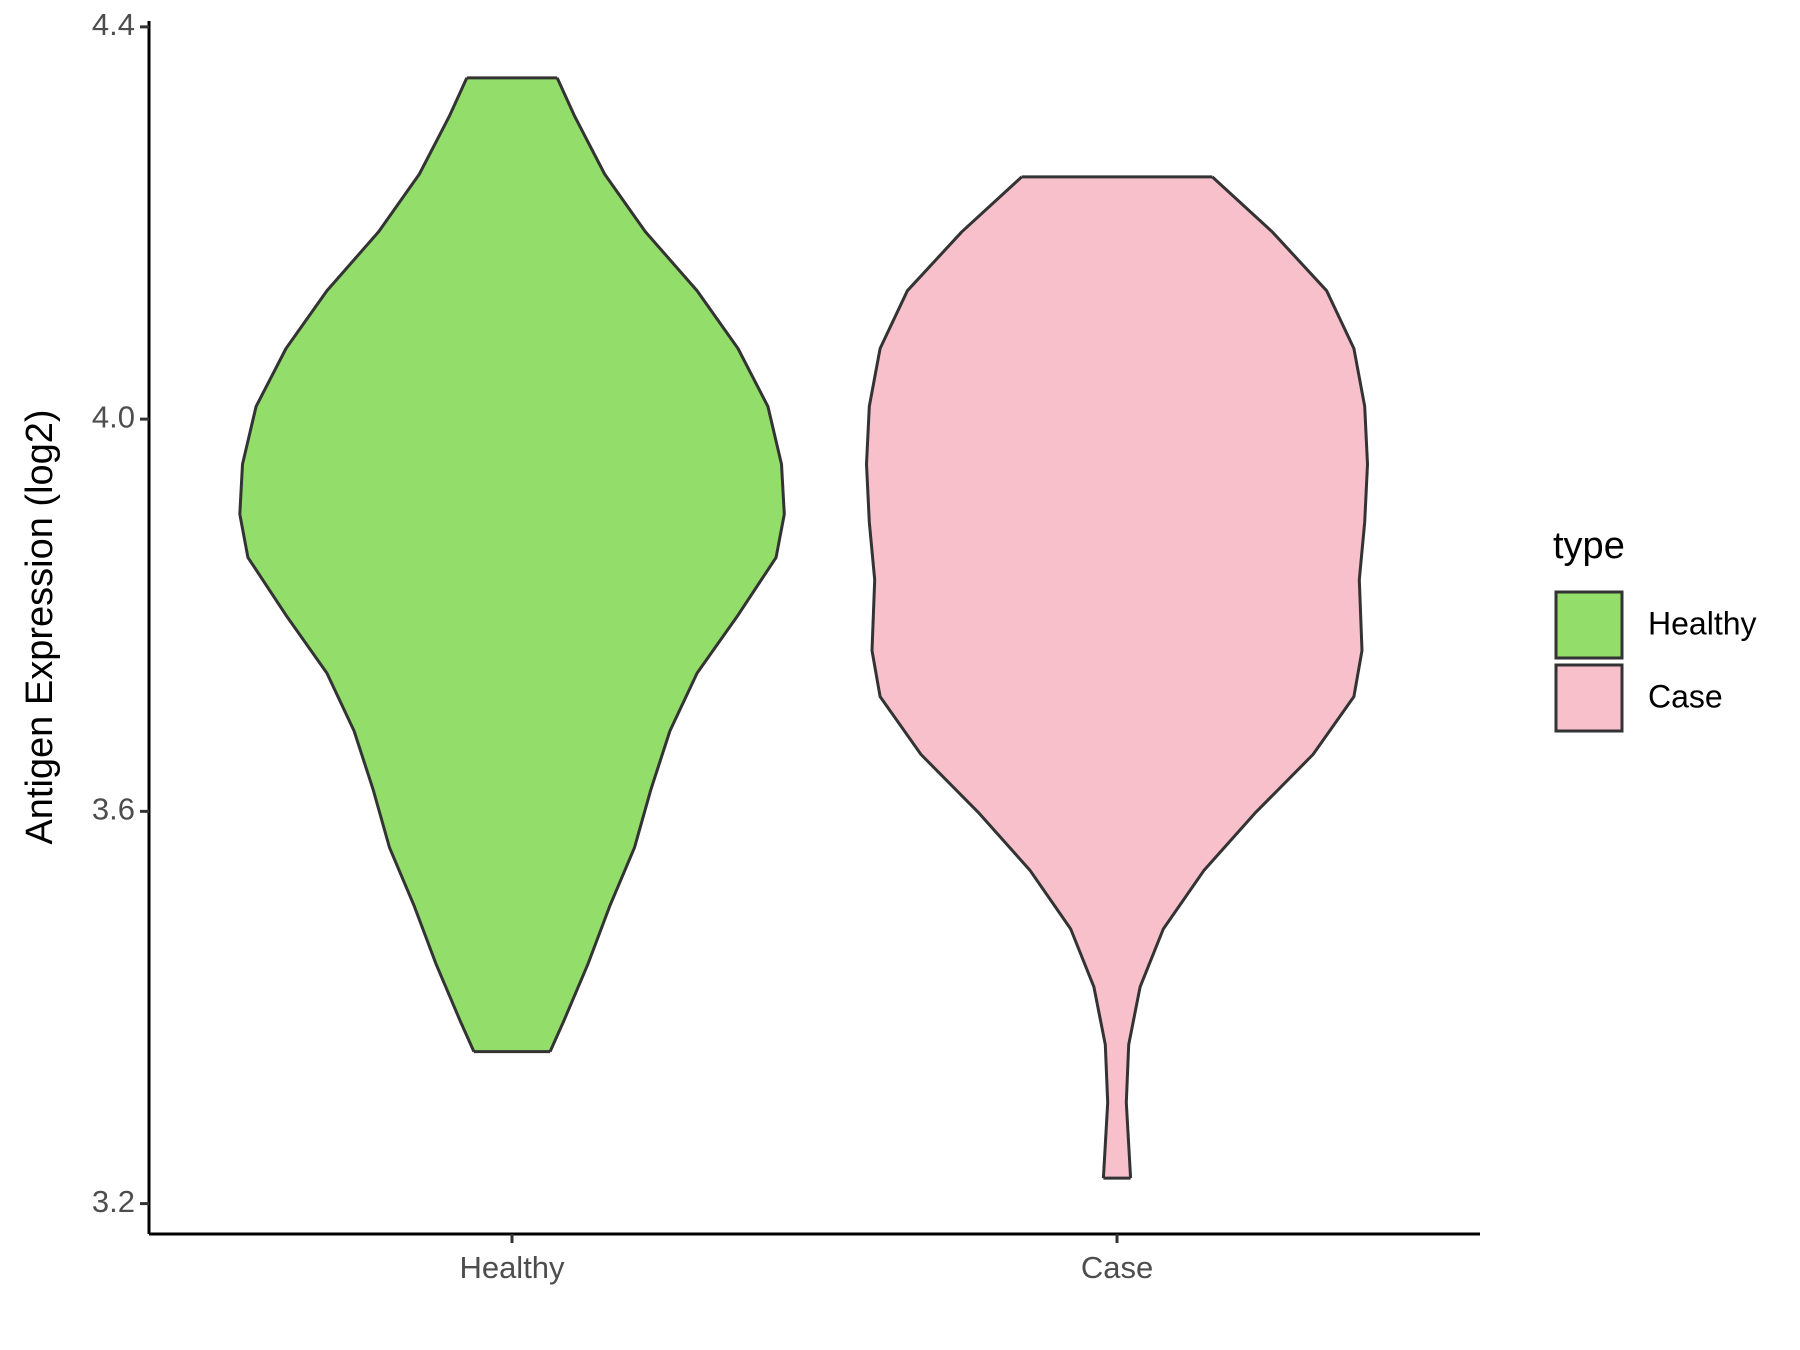  What do you see at coordinates (40, 626) in the screenshot?
I see `y-axis-title: Antigen Expression (log2)` at bounding box center [40, 626].